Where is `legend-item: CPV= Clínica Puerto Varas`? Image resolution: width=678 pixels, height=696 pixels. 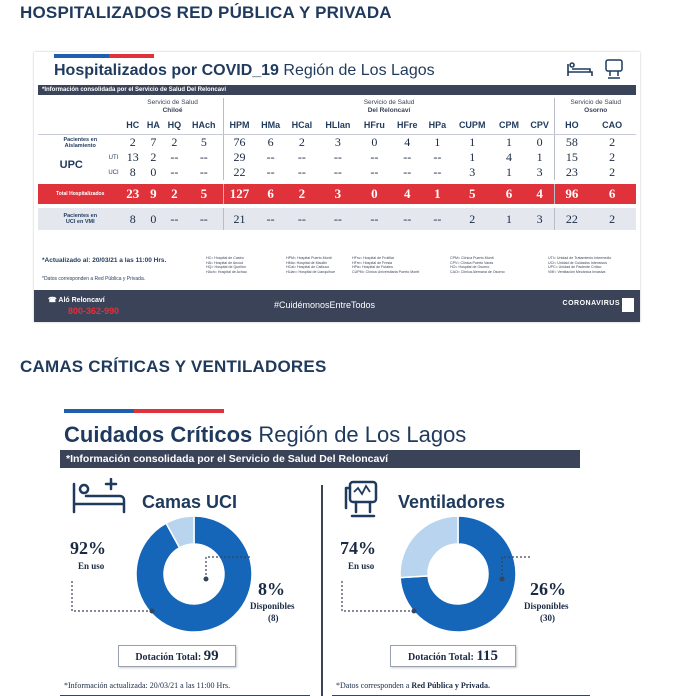
legend-item: CPV= Clínica Puerto Varas is located at coordinates (472, 262).